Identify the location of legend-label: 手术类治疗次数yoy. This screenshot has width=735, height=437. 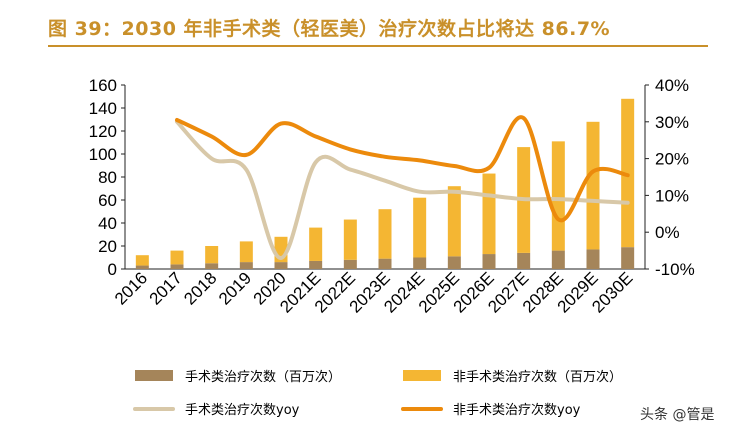
(242, 410).